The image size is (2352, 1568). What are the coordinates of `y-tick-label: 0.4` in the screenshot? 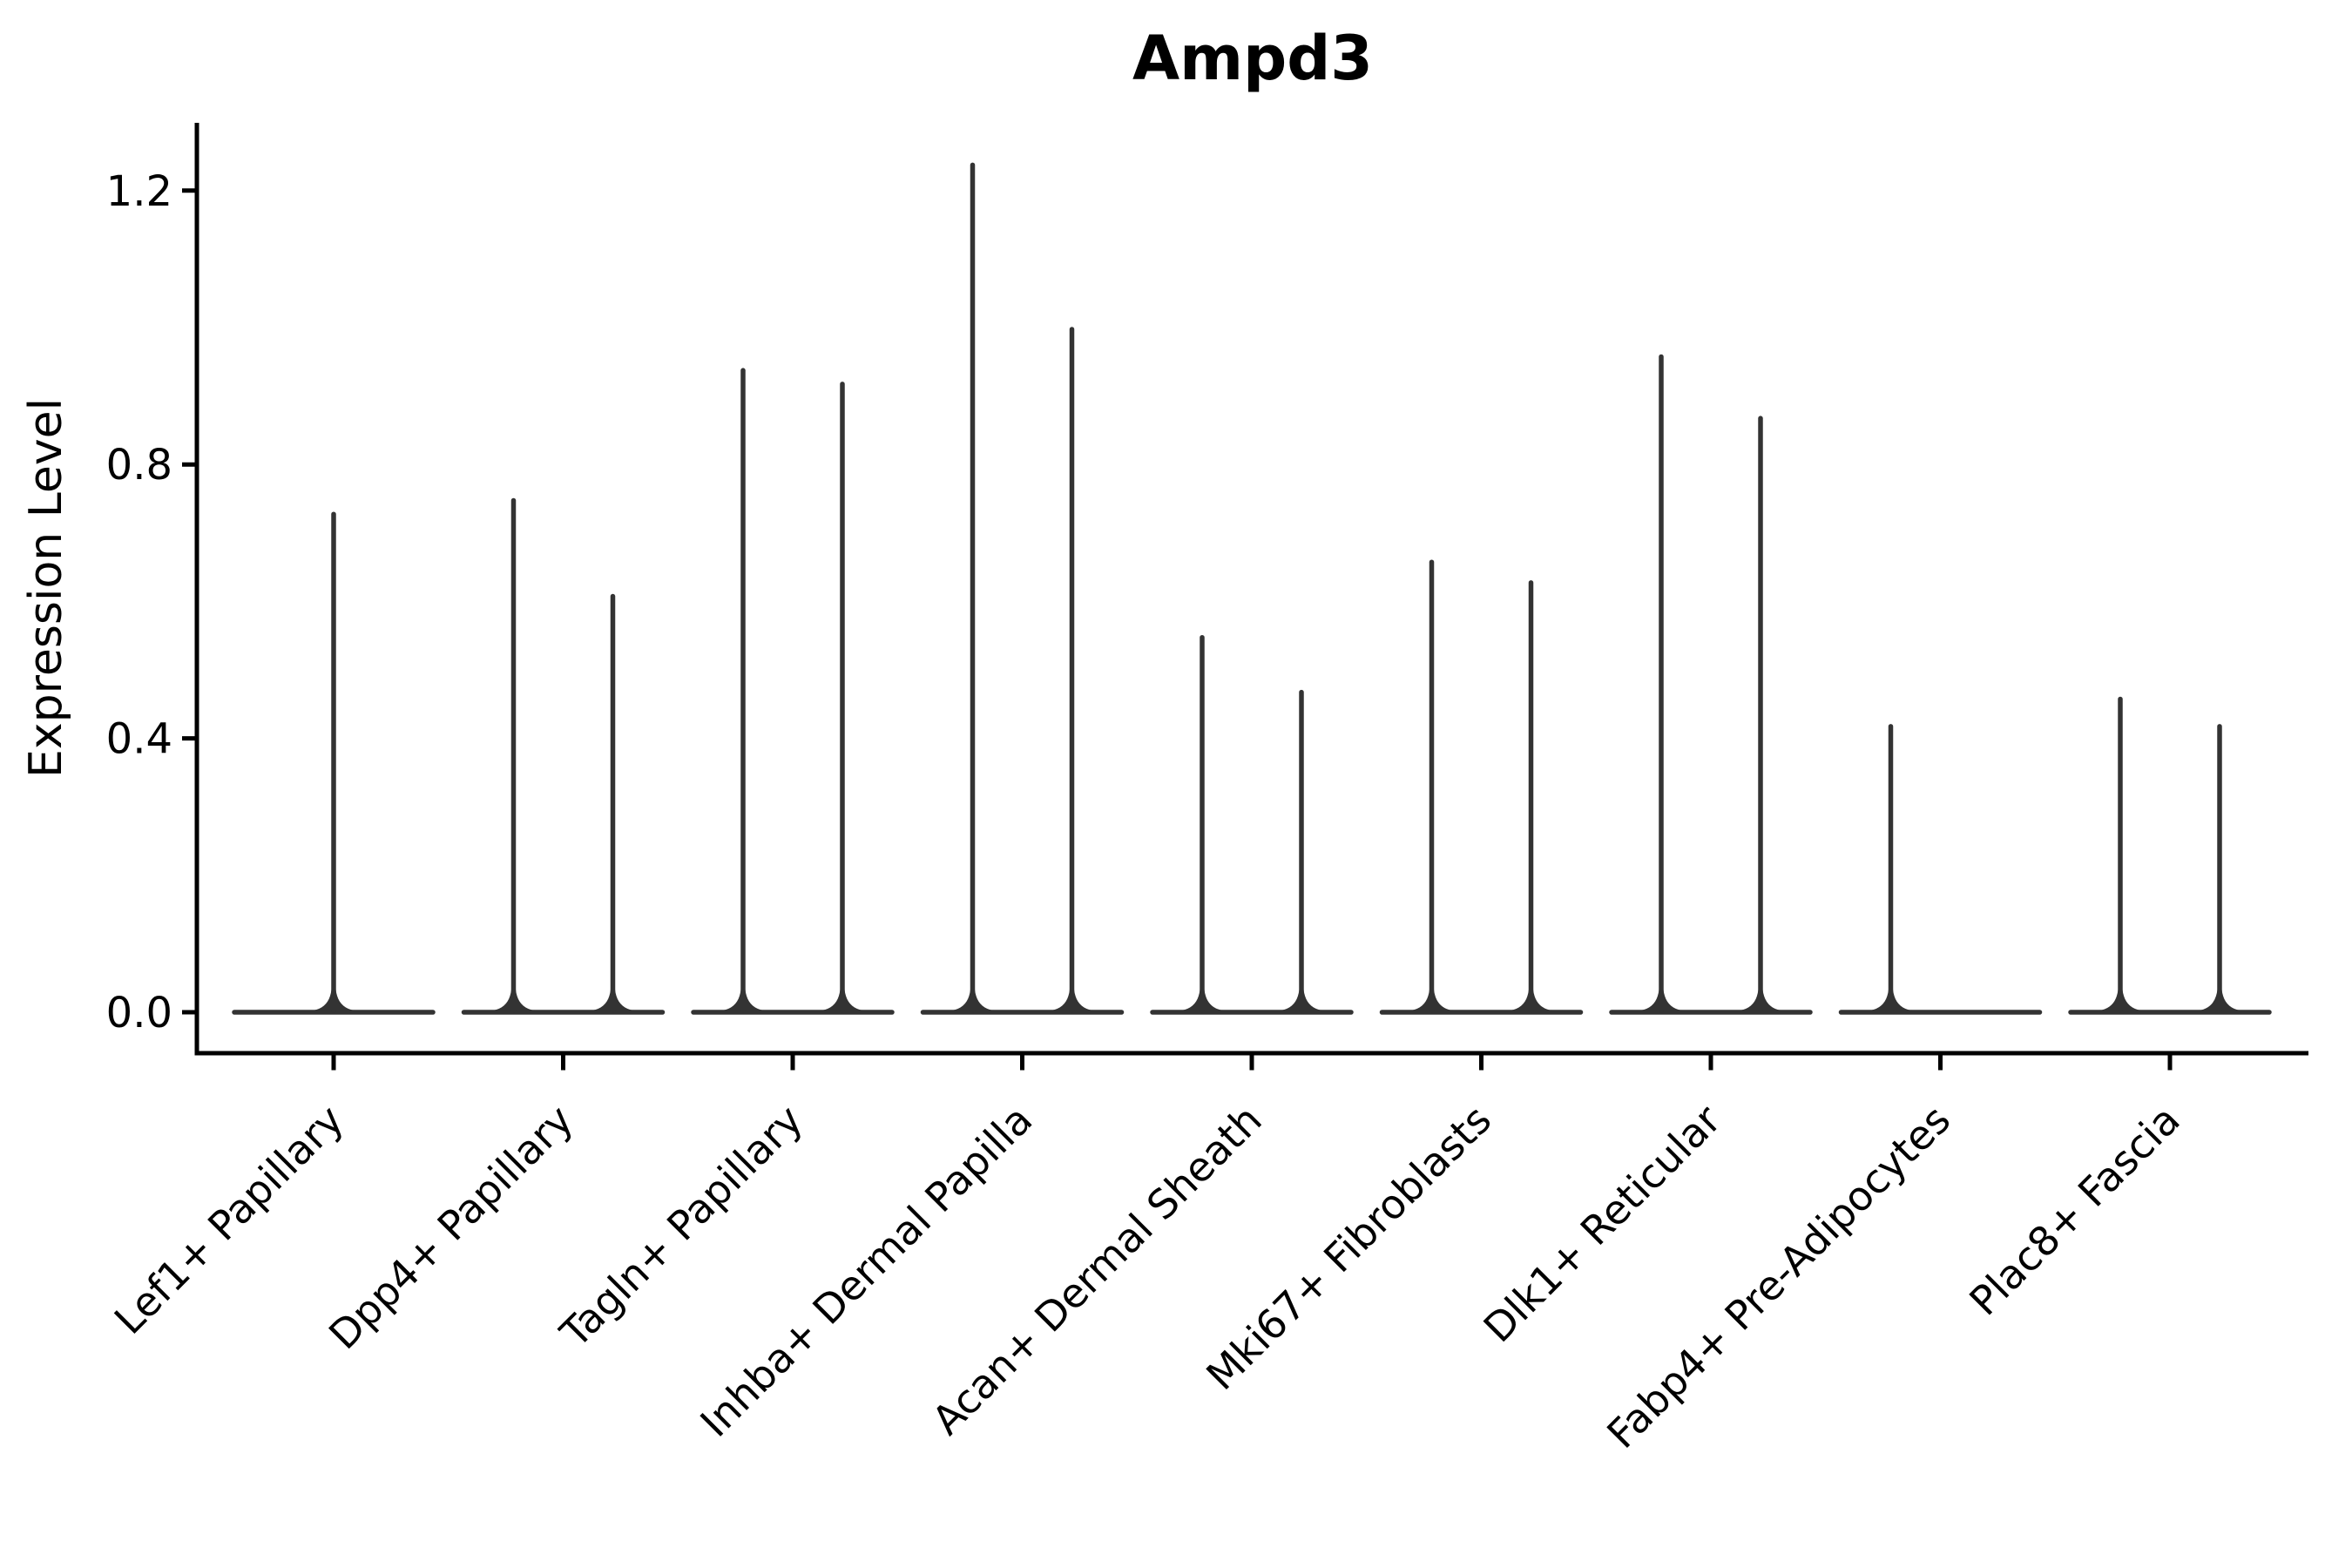 It's located at (139, 739).